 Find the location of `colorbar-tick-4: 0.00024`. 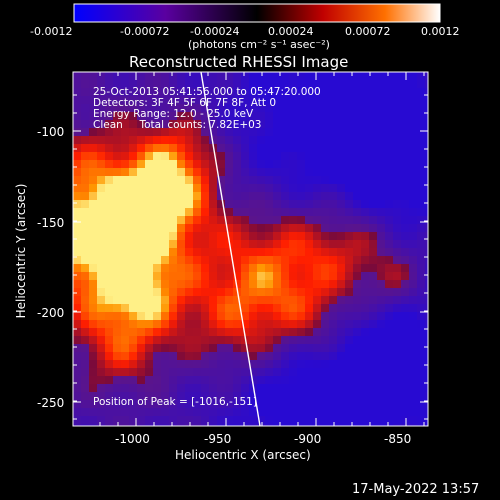

colorbar-tick-4: 0.00024 is located at coordinates (291, 31).